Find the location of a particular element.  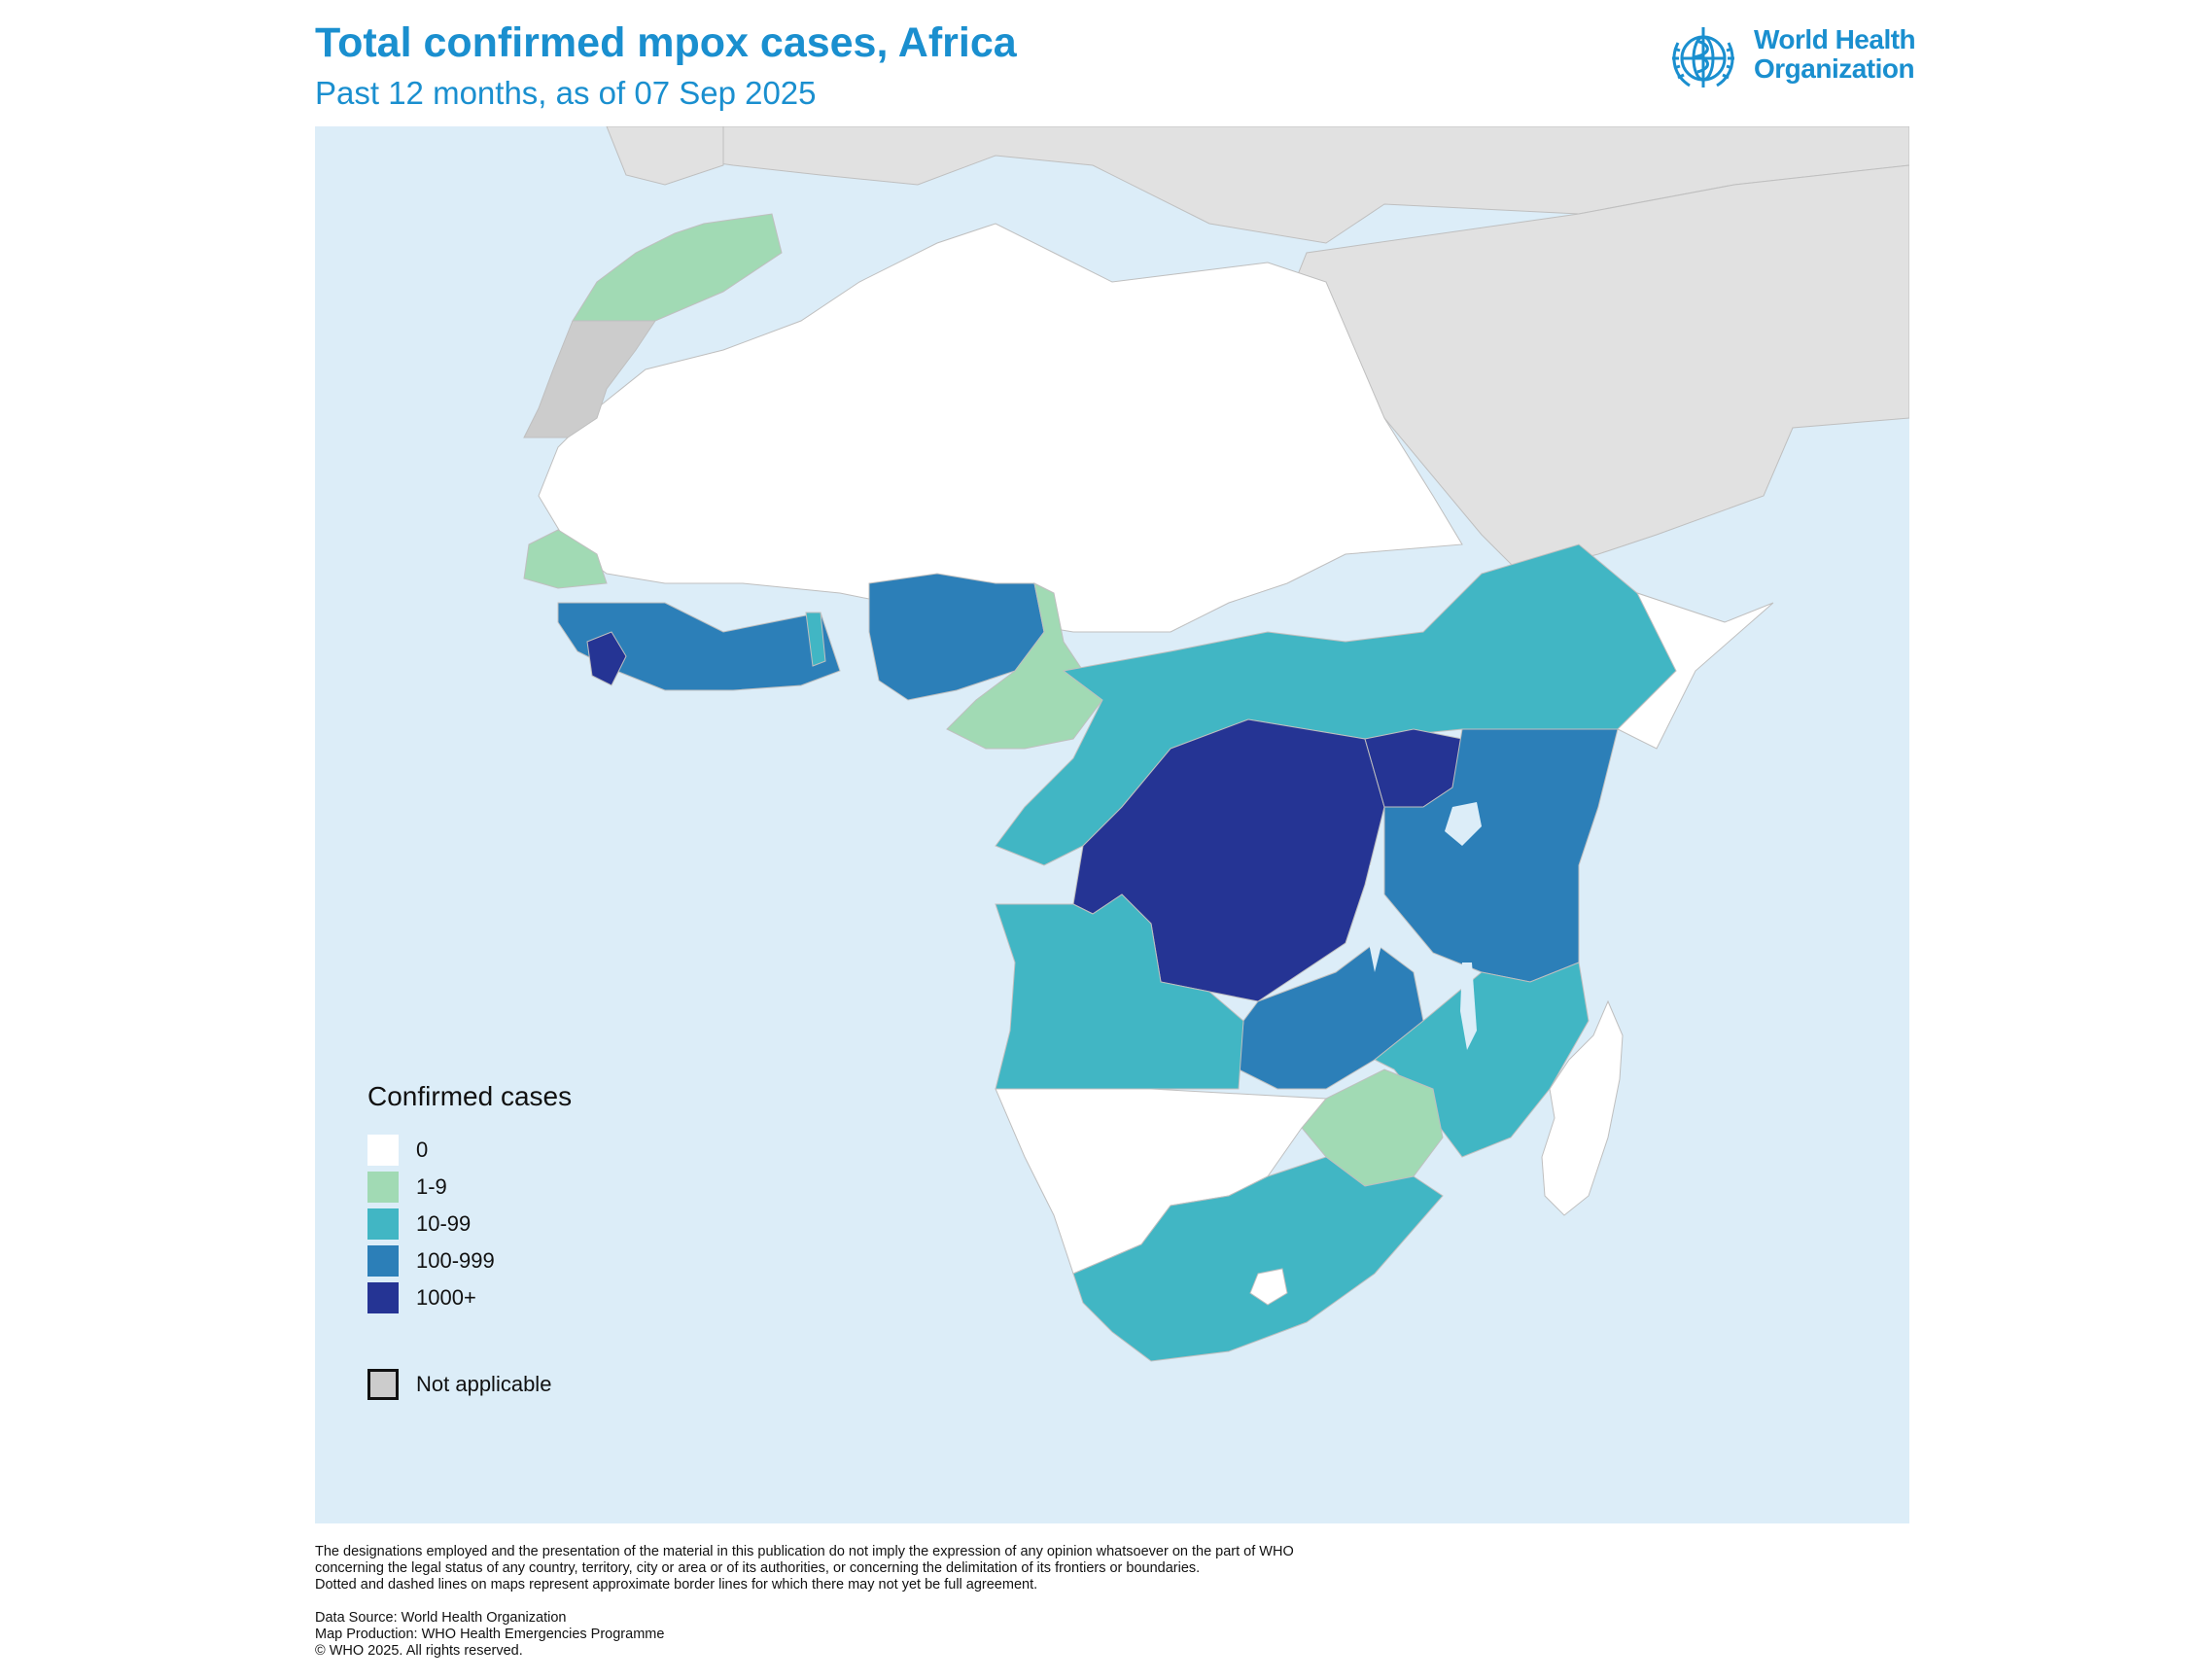

legend-label: 1000+ is located at coordinates (446, 1297).